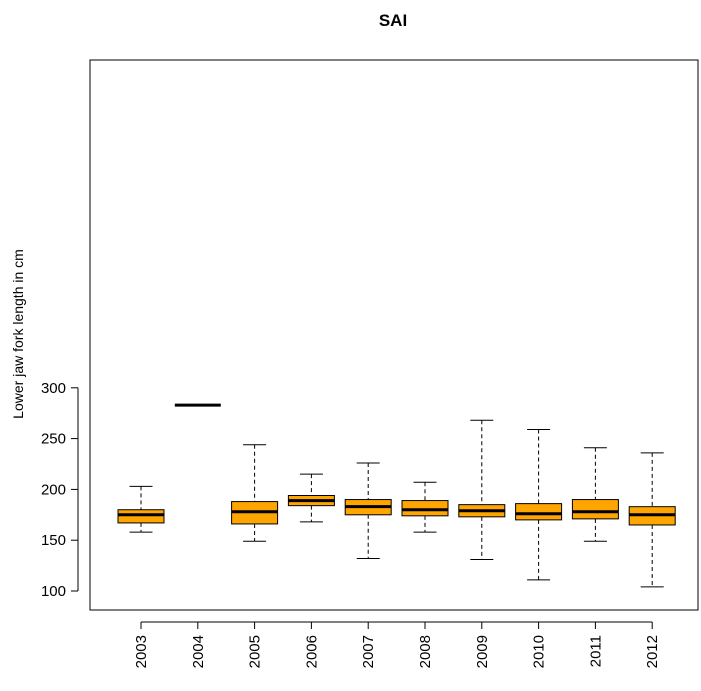 The image size is (701, 691). I want to click on box-2003, so click(141, 509).